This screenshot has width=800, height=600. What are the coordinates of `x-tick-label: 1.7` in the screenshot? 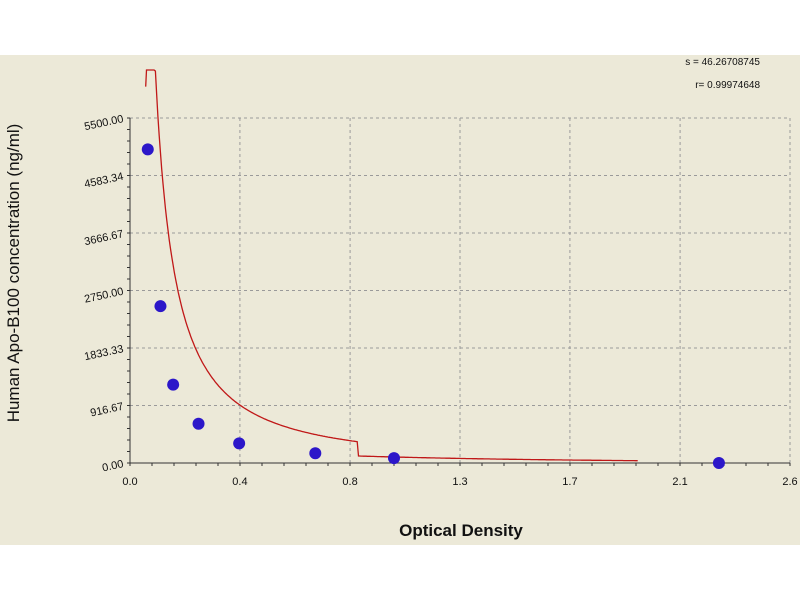 It's located at (569, 482).